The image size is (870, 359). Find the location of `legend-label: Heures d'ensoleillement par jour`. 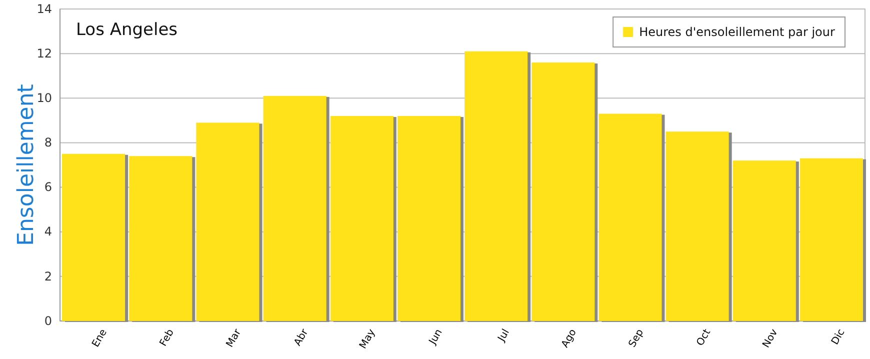

legend-label: Heures d'ensoleillement par jour is located at coordinates (737, 32).